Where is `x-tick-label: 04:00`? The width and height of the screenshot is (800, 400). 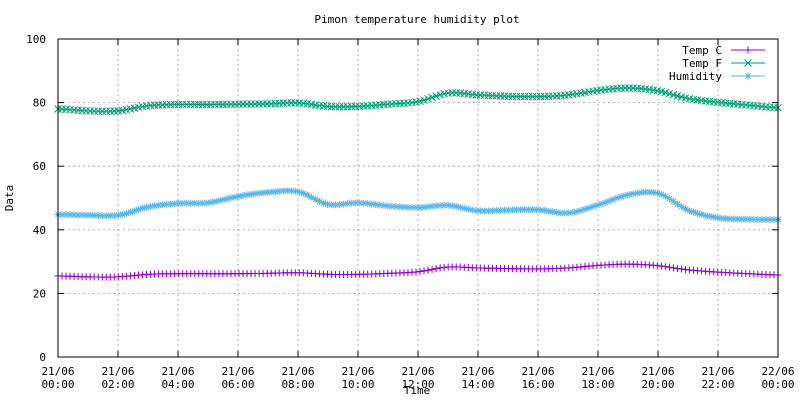 x-tick-label: 04:00 is located at coordinates (177, 384).